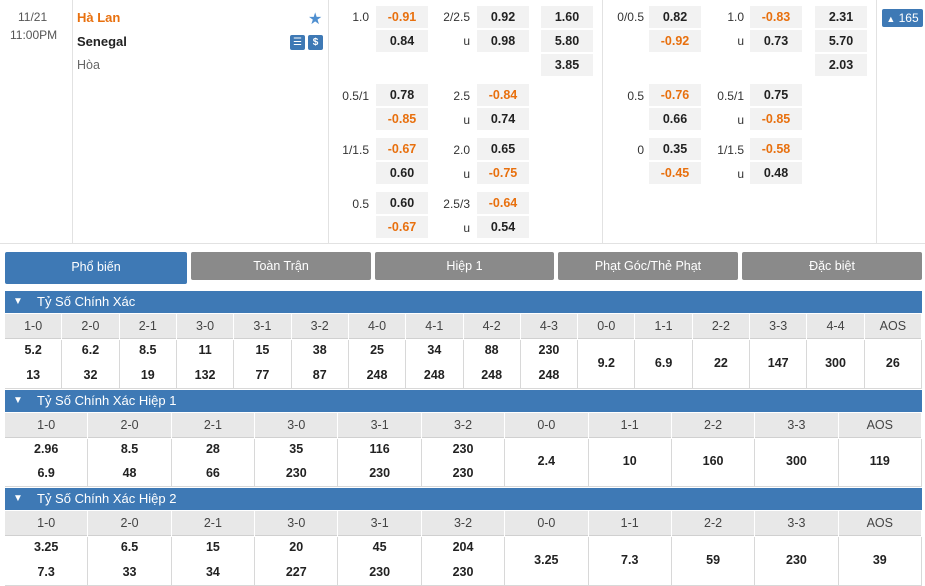 This screenshot has width=925, height=586. Describe the element at coordinates (503, 17) in the screenshot. I see `ou-over-odd: 0.92` at that location.